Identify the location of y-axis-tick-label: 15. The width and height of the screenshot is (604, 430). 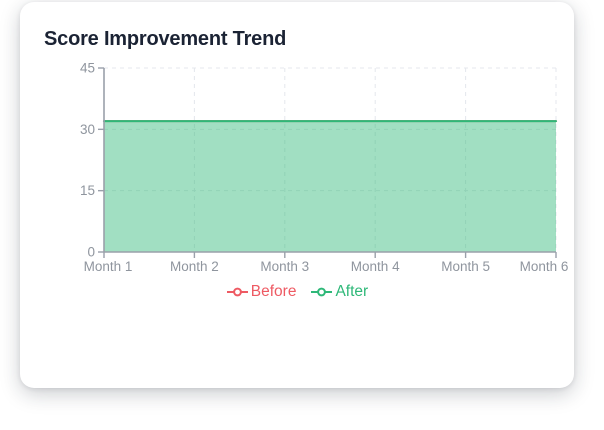
(87, 190).